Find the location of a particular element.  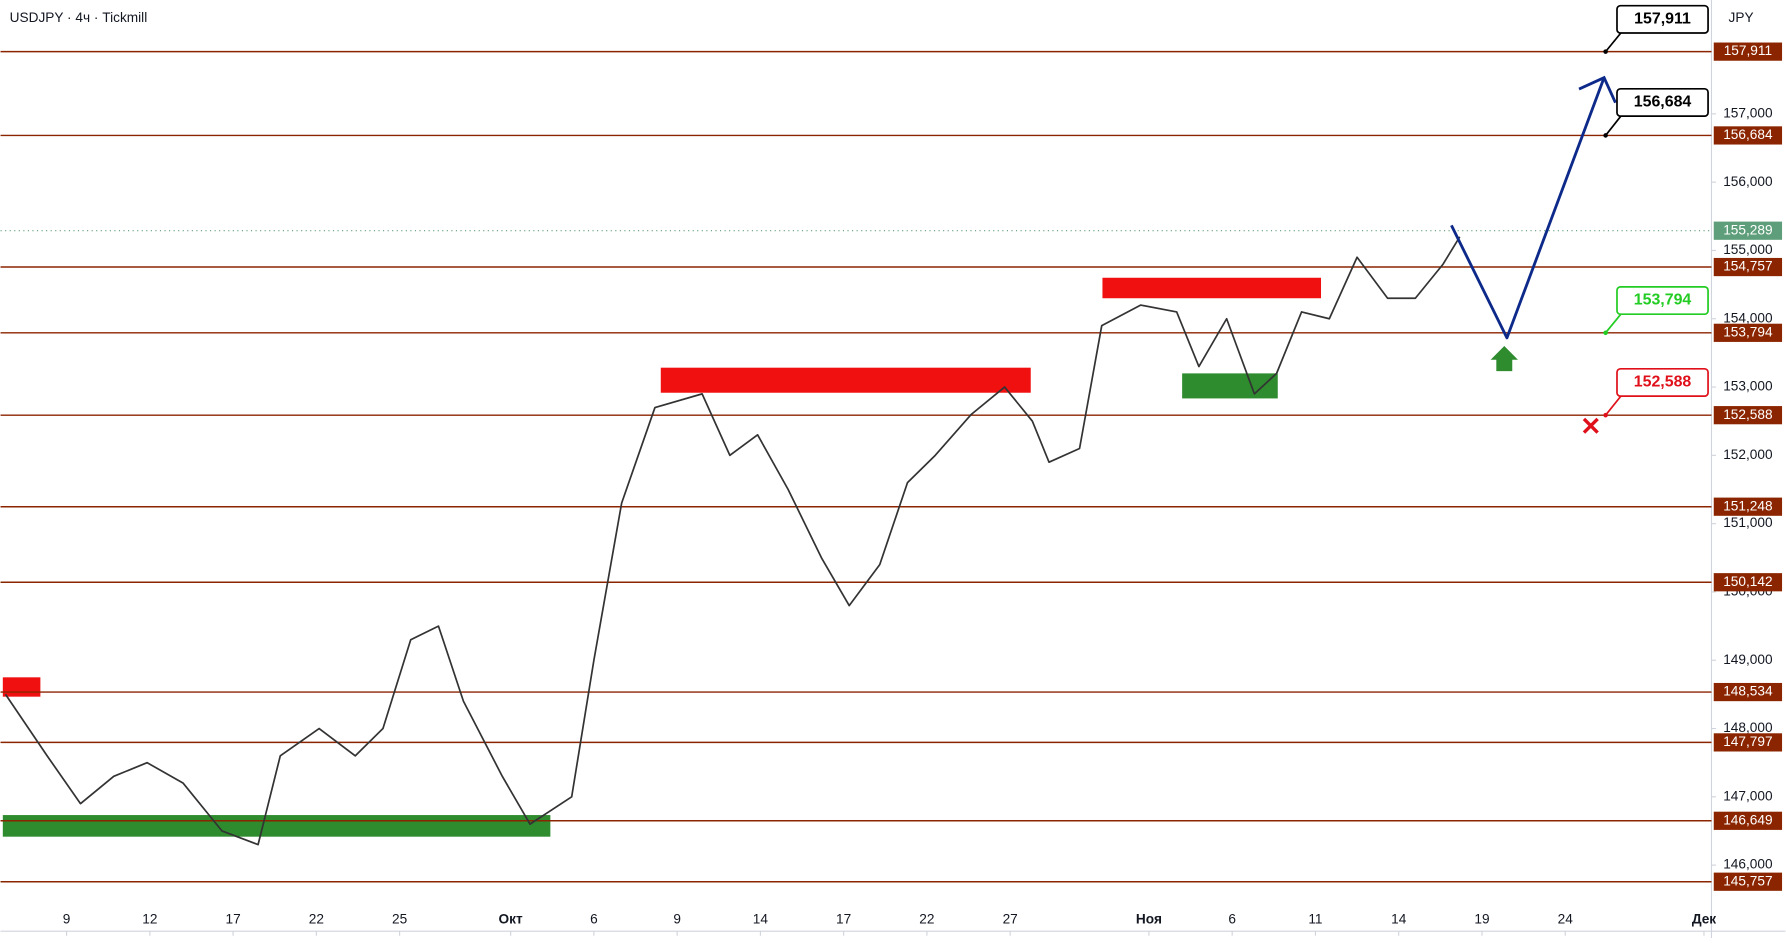

callout-label: 157,911 is located at coordinates (1662, 19).